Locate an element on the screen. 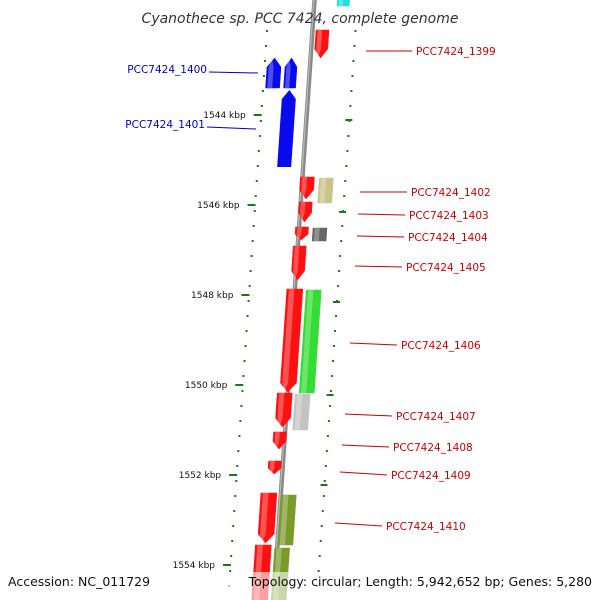  gene-label-pcc7424_1404: PCC7424_1404 is located at coordinates (448, 238).